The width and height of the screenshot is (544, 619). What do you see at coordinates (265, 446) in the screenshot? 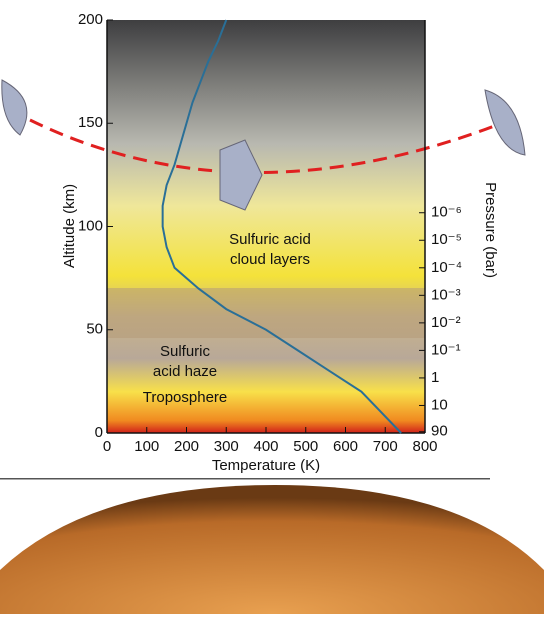
I see `x-tick-label: 400` at bounding box center [265, 446].